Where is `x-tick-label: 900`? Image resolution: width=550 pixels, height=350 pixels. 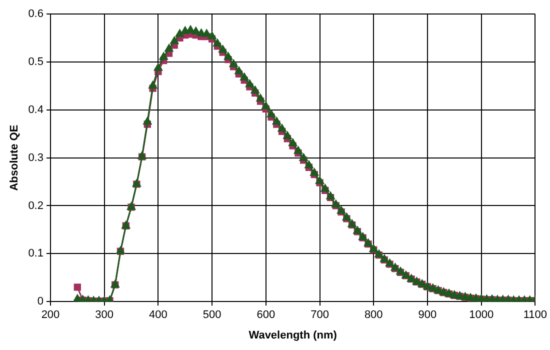 x-tick-label: 900 is located at coordinates (427, 315).